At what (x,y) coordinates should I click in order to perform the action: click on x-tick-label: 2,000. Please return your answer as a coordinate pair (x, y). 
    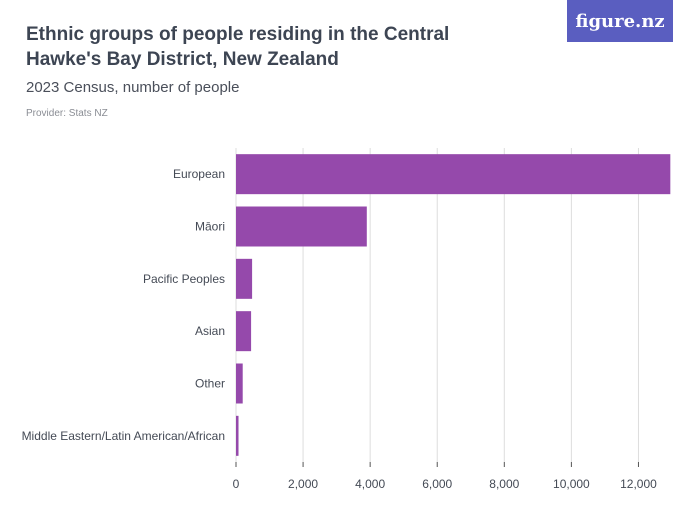
    Looking at the image, I should click on (303, 484).